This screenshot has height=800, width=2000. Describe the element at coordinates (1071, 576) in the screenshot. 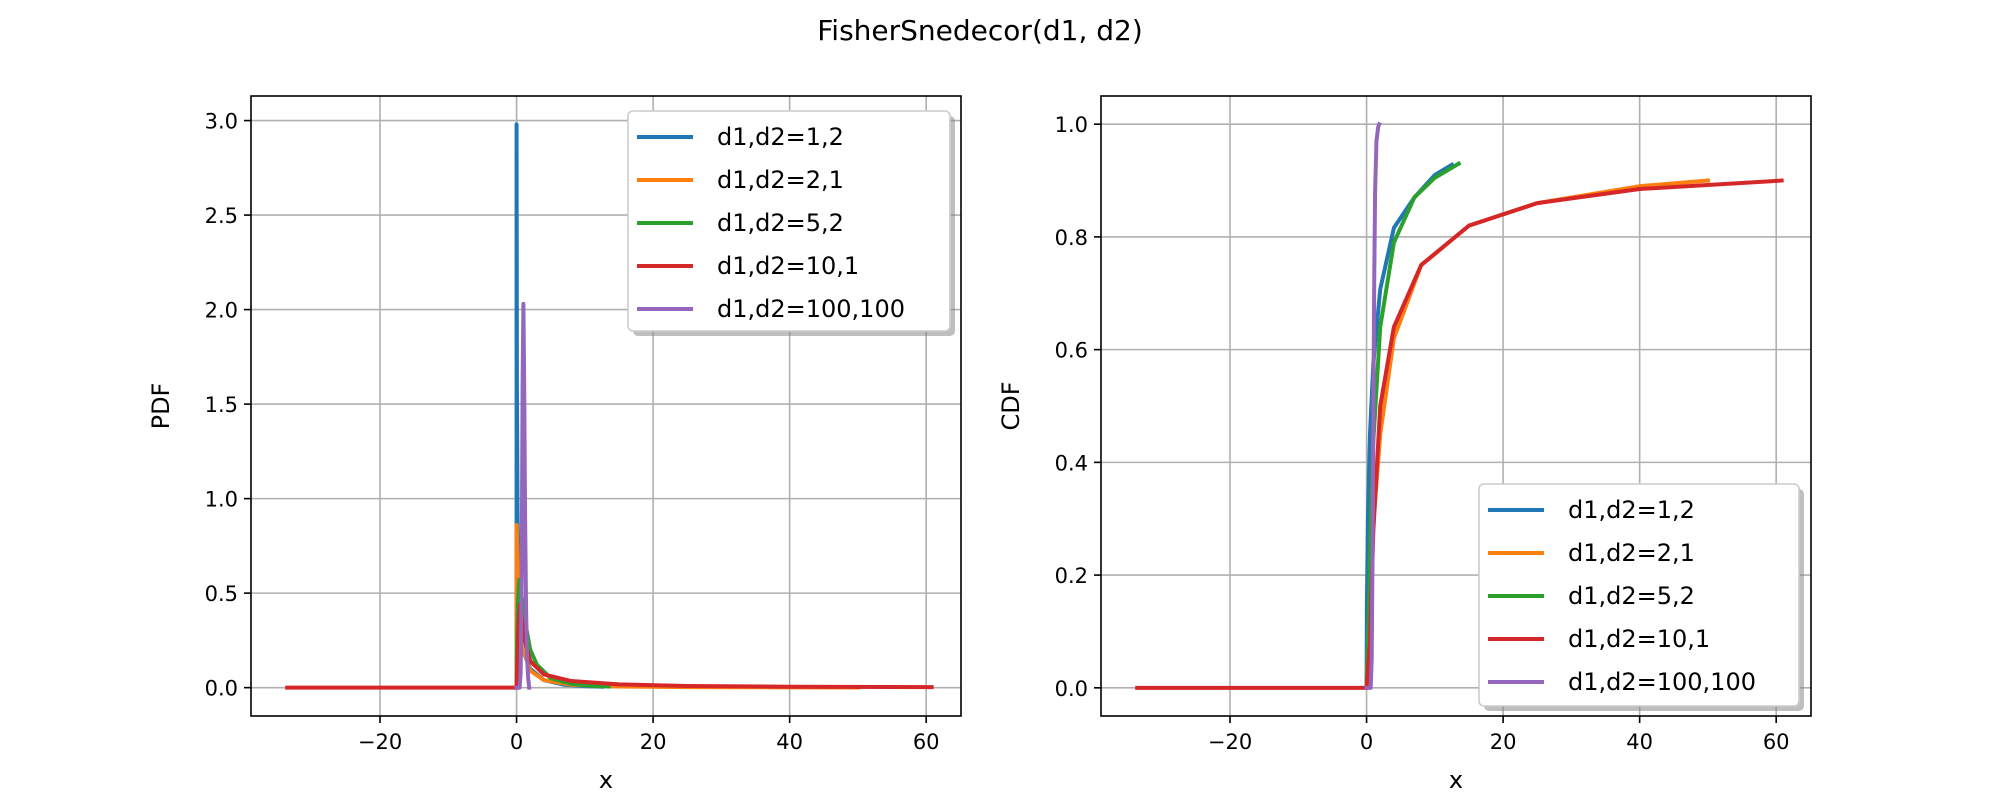

I see `y-tick-label: 0.2` at that location.